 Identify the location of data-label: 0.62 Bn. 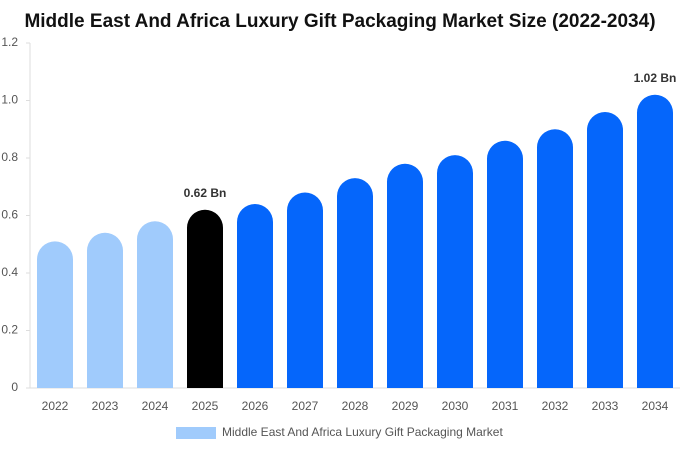
(205, 193).